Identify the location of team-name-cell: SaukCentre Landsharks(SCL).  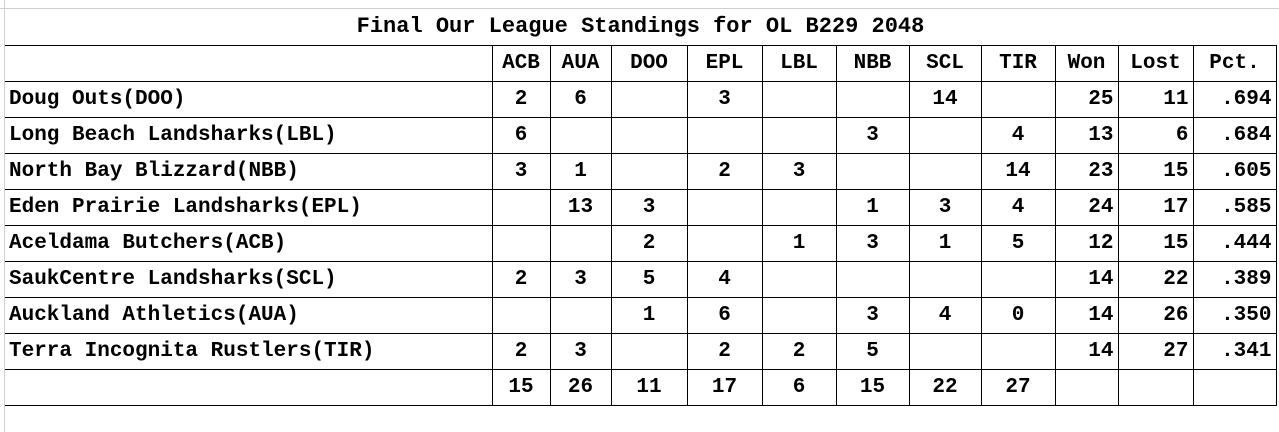
(249, 279).